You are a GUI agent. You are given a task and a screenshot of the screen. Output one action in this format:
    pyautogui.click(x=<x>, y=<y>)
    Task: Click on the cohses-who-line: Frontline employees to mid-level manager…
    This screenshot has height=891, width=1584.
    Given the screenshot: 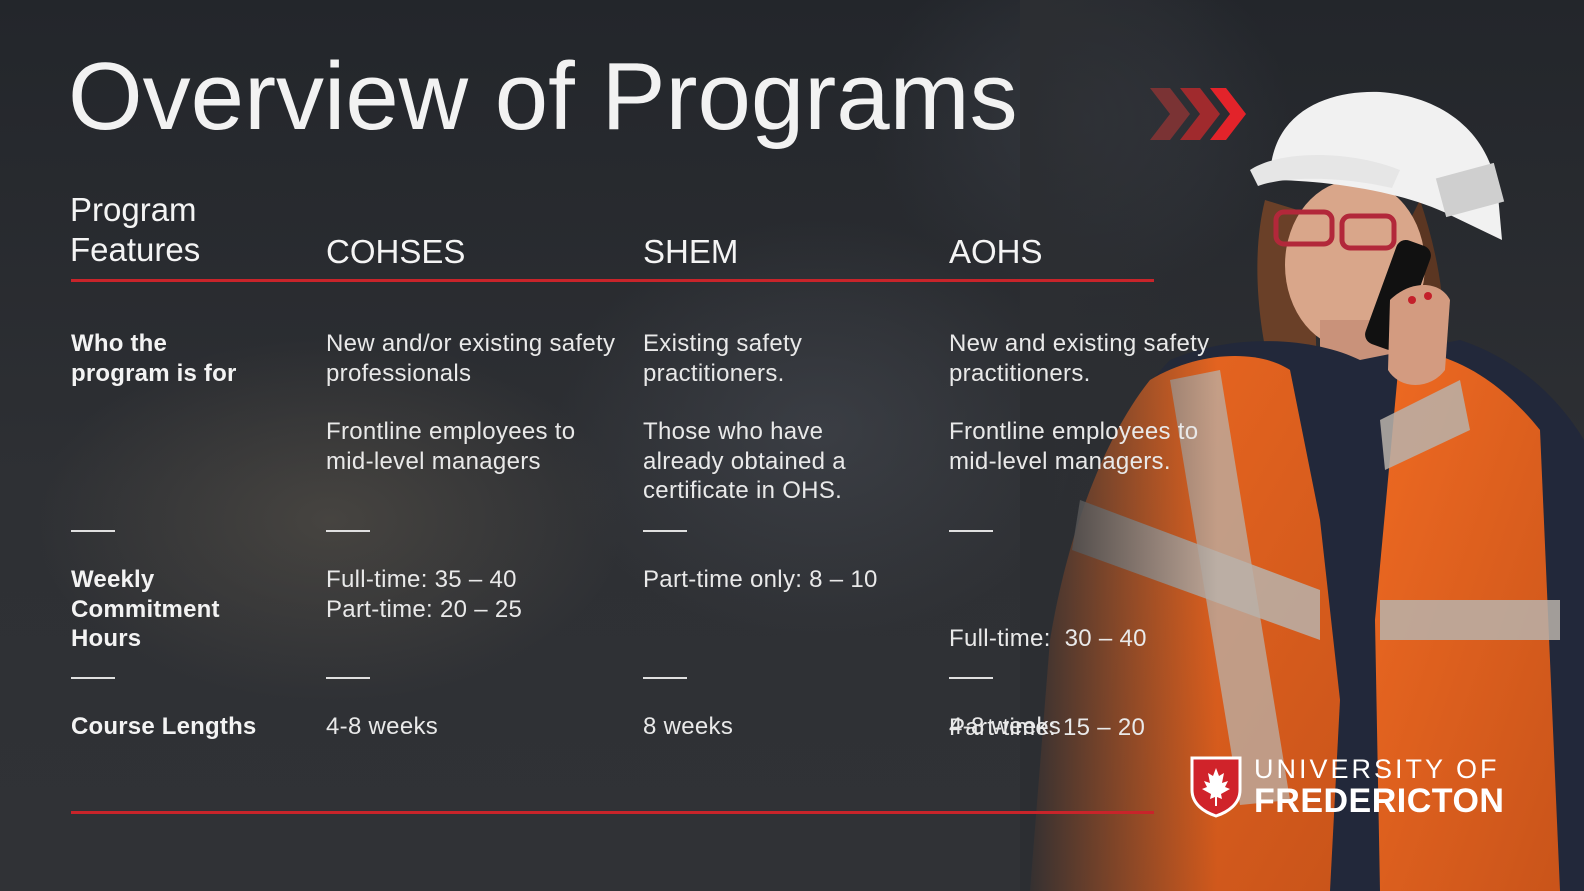 What is the action you would take?
    pyautogui.click(x=451, y=446)
    